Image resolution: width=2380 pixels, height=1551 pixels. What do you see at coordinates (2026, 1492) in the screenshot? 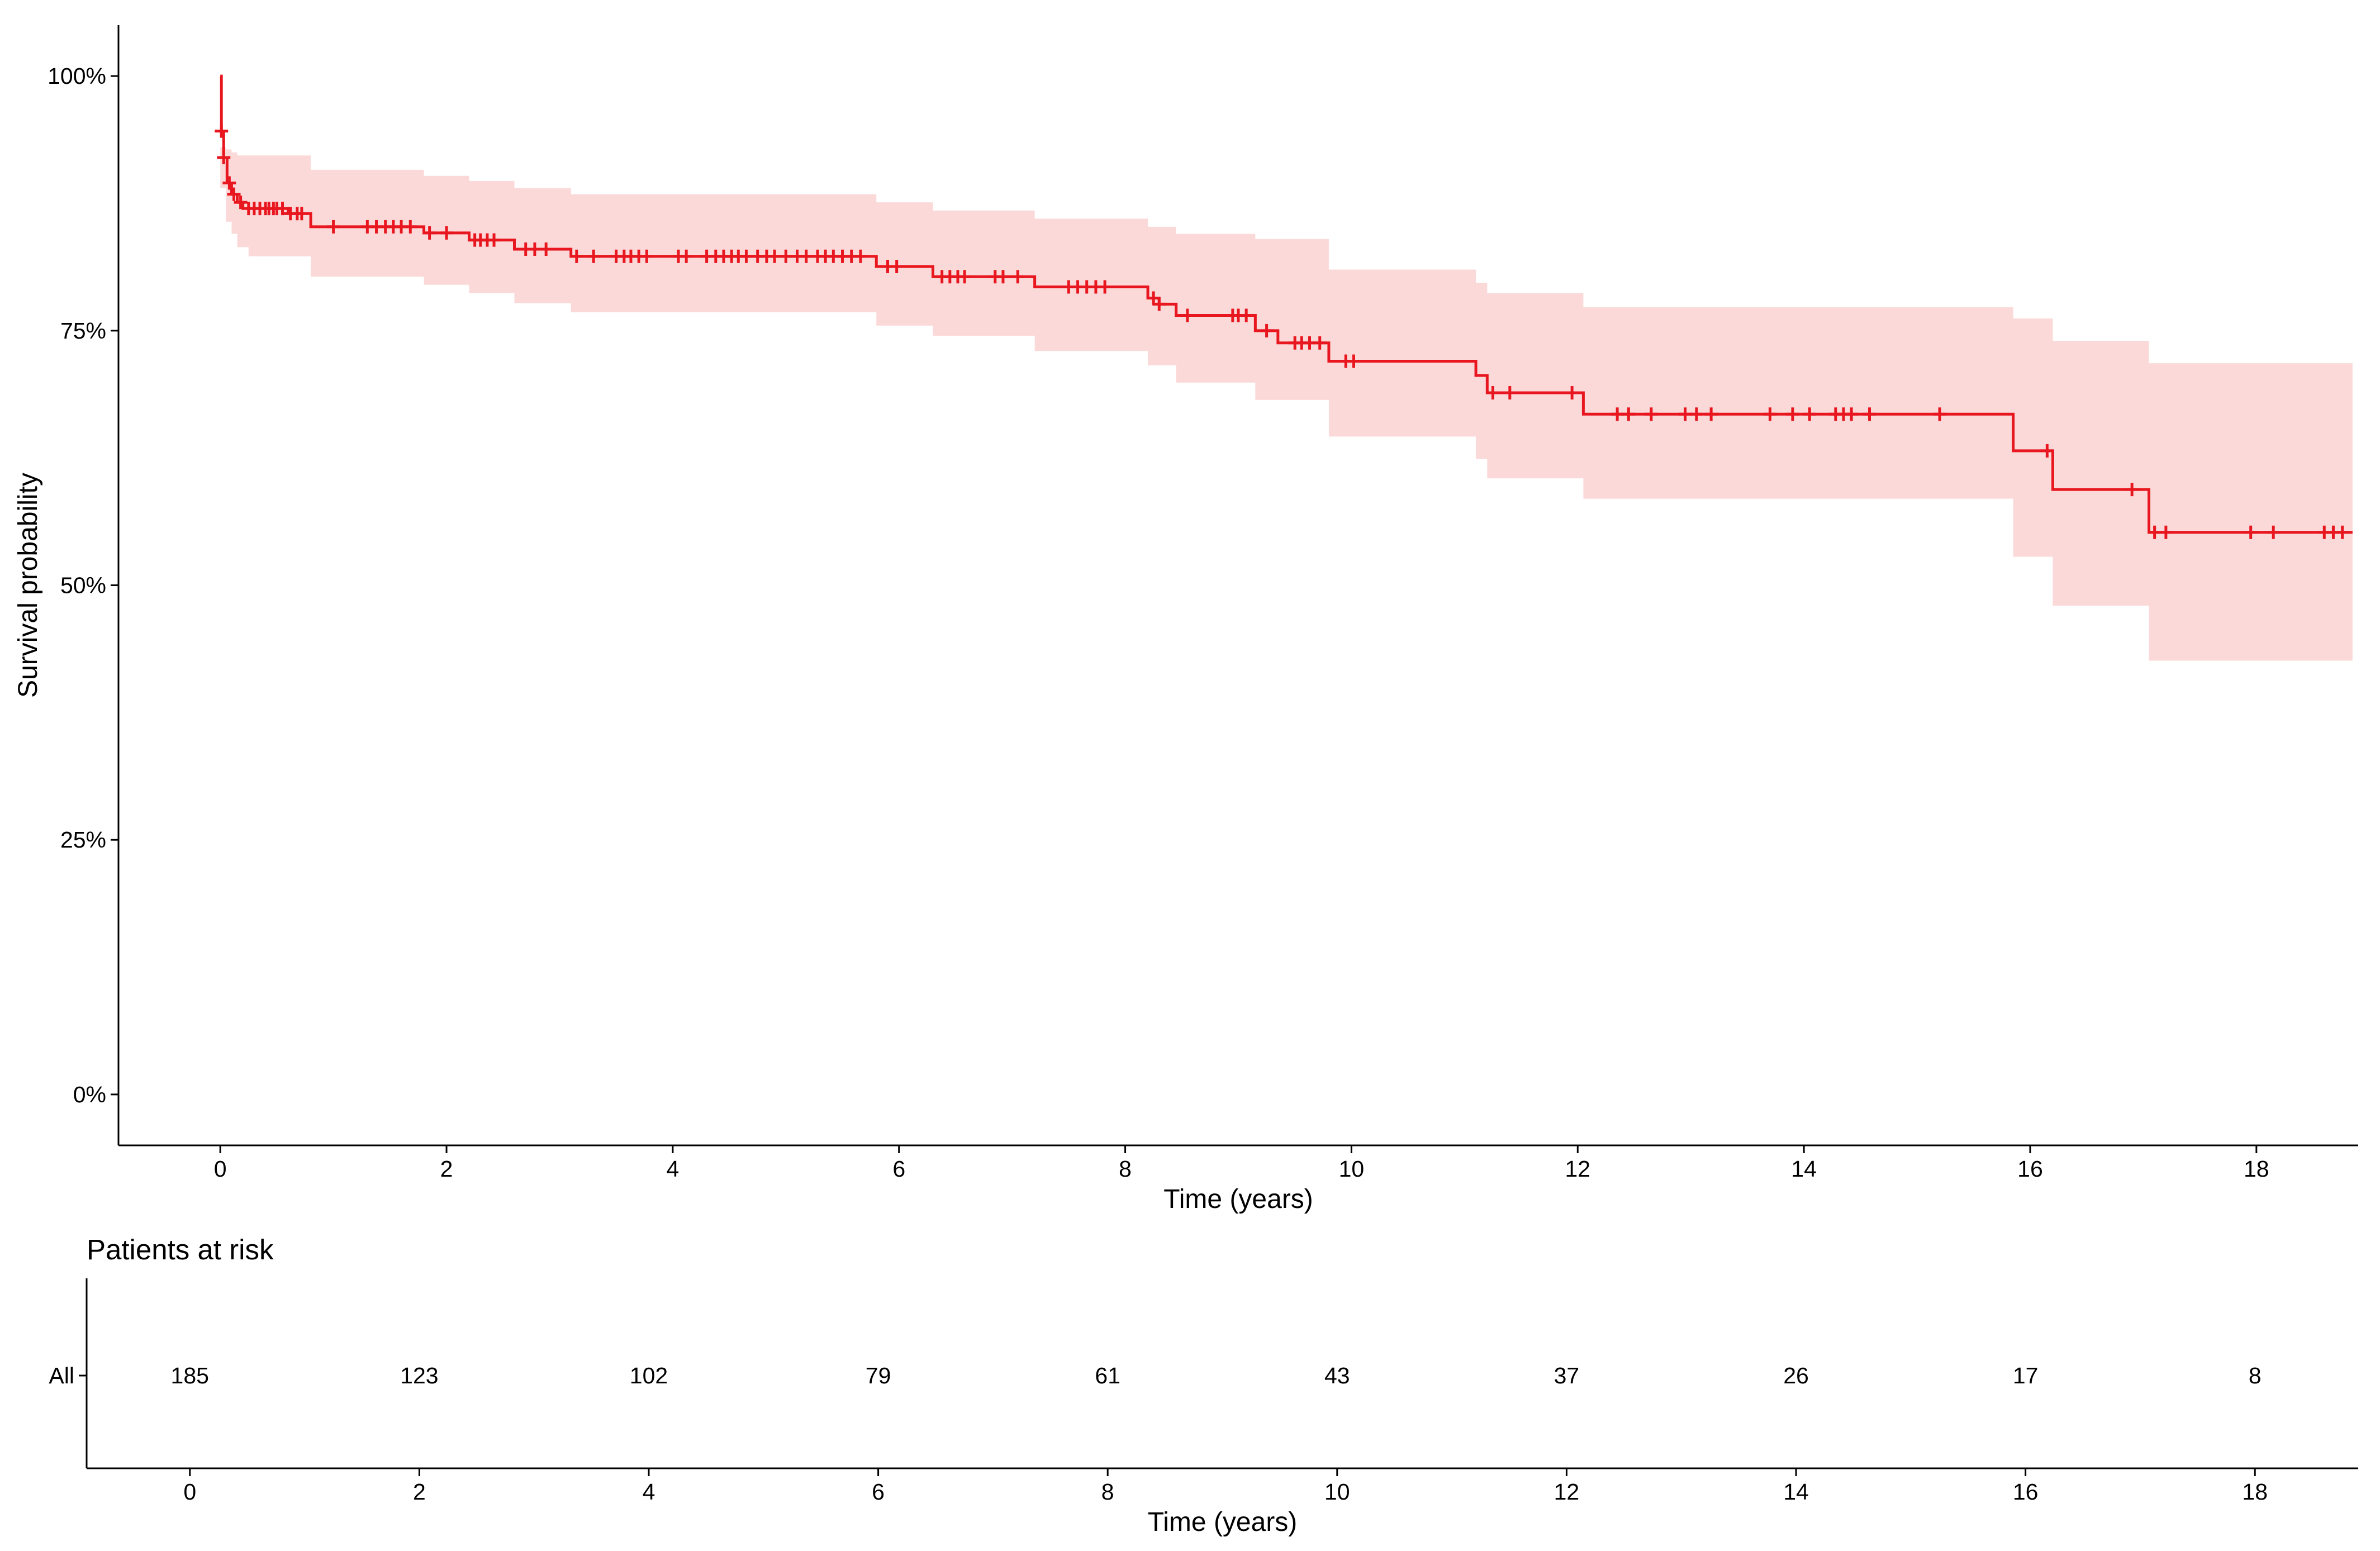
I see `risk-x-tick-label: 16` at bounding box center [2026, 1492].